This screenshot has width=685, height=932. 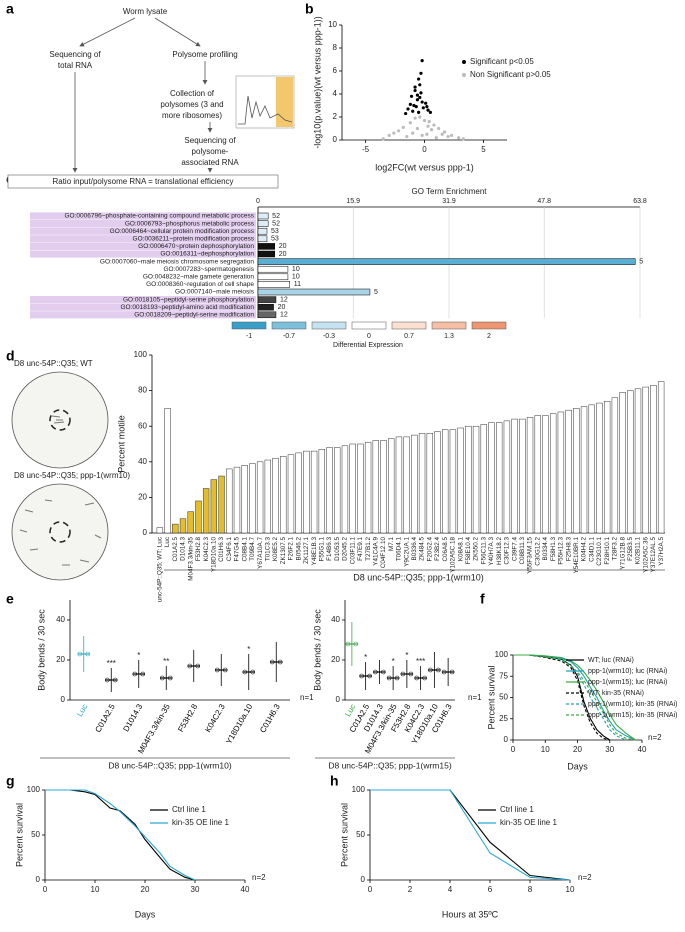 I want to click on x-tick-label: F14B6.3, so click(x=329, y=549).